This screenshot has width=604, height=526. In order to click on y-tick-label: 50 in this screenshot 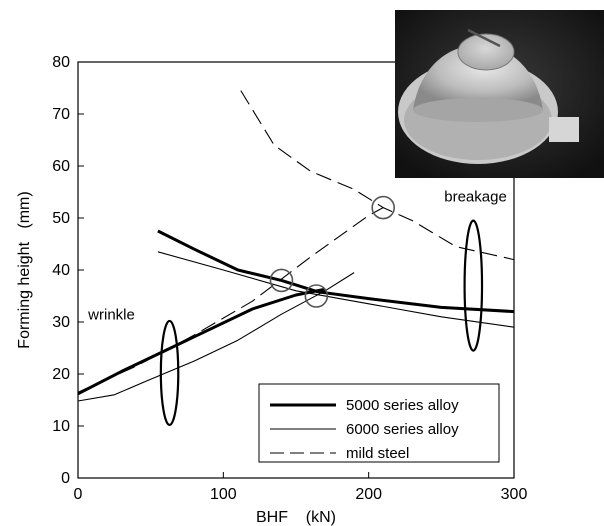, I will do `click(61, 218)`.